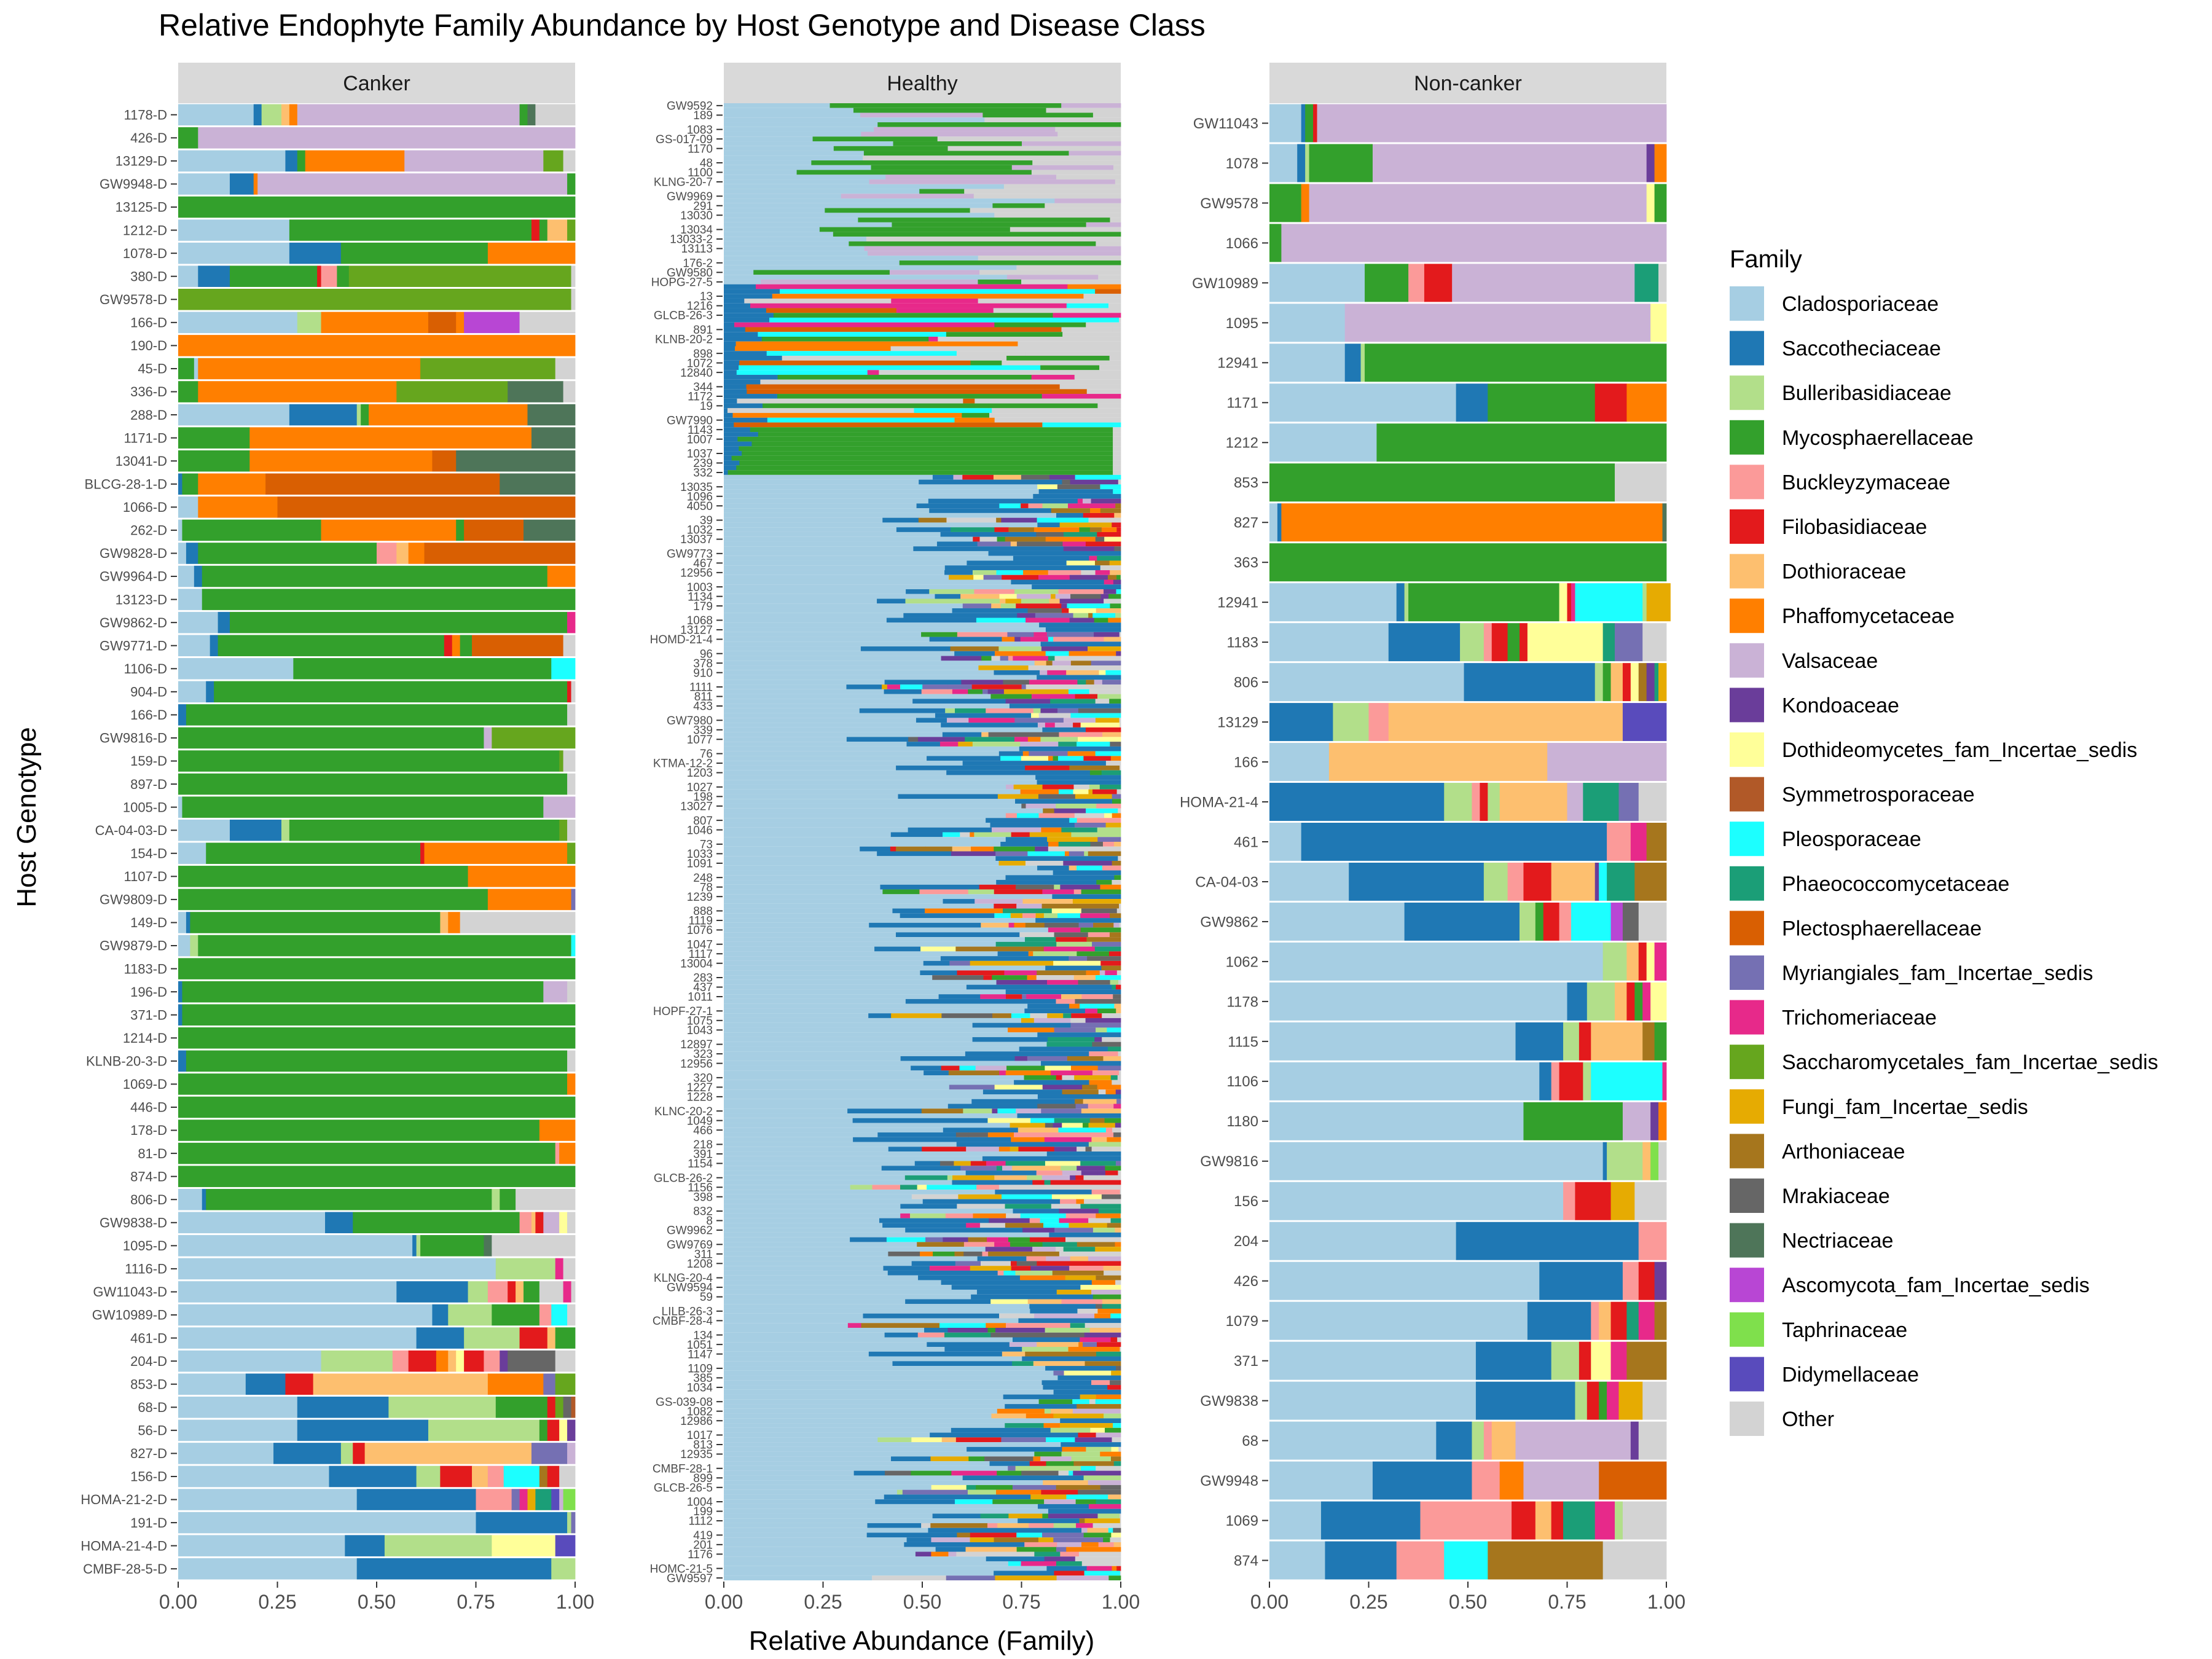 The width and height of the screenshot is (2212, 1659). Describe the element at coordinates (1250, 1441) in the screenshot. I see `y-tick-label: 68` at that location.